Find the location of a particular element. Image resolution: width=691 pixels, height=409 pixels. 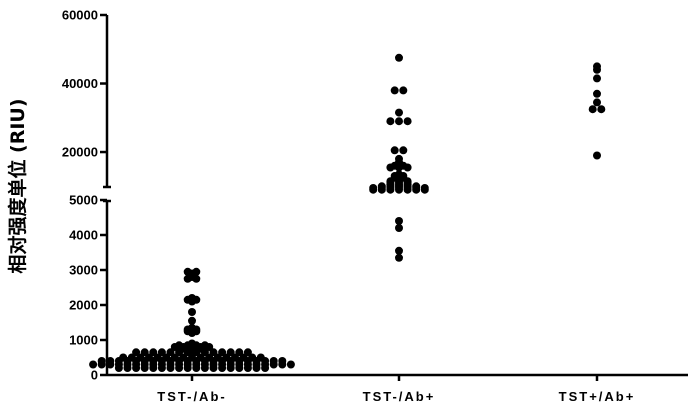

x-tick-label: TST+/Ab+ is located at coordinates (597, 396).